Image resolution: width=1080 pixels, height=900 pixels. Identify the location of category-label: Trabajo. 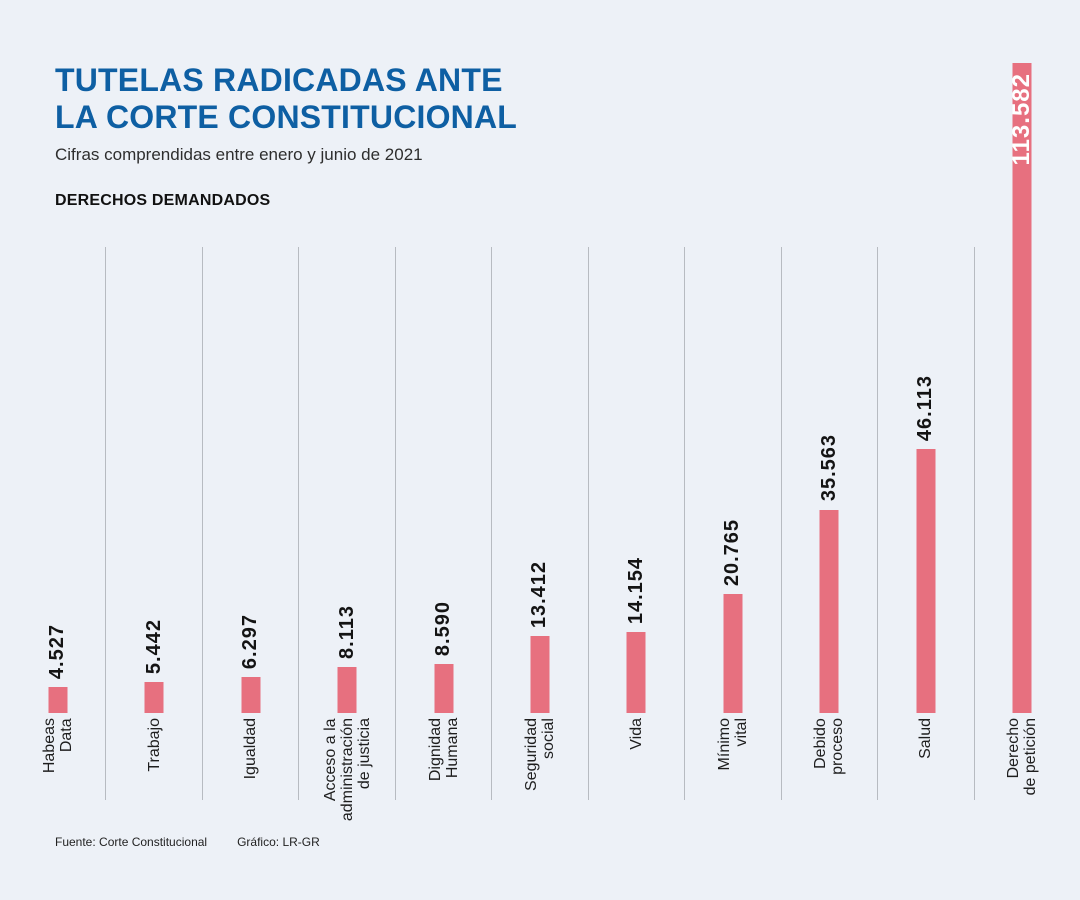
(154, 745).